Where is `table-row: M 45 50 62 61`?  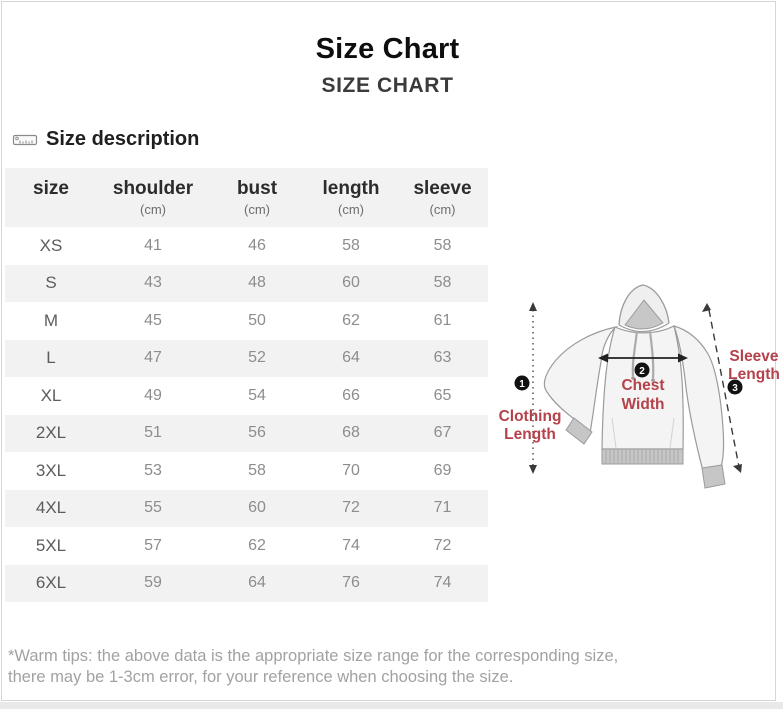 table-row: M 45 50 62 61 is located at coordinates (246, 321).